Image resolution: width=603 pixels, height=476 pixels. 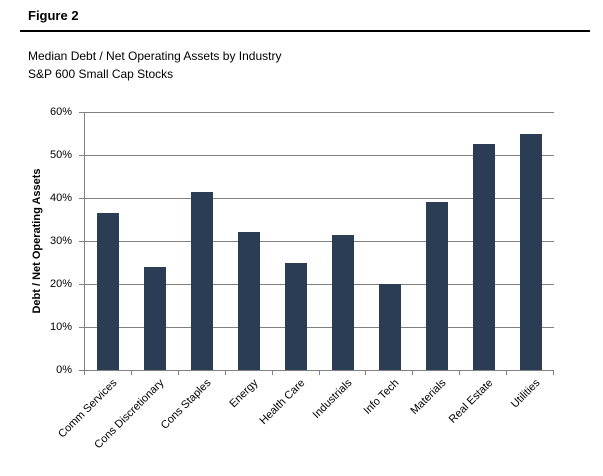 I want to click on x-category-label: Materials, so click(x=428, y=397).